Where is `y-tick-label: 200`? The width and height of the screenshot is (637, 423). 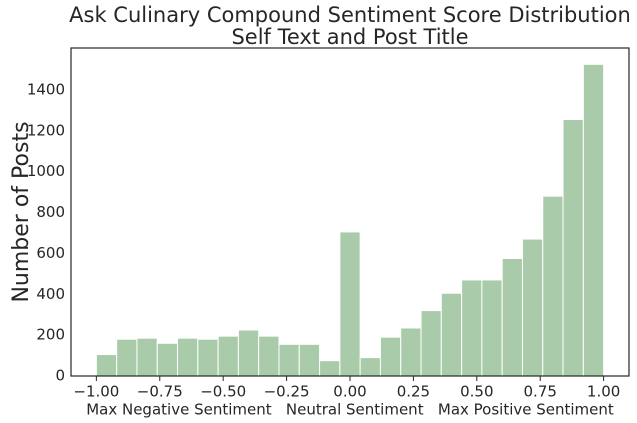
y-tick-label: 200 is located at coordinates (50, 335).